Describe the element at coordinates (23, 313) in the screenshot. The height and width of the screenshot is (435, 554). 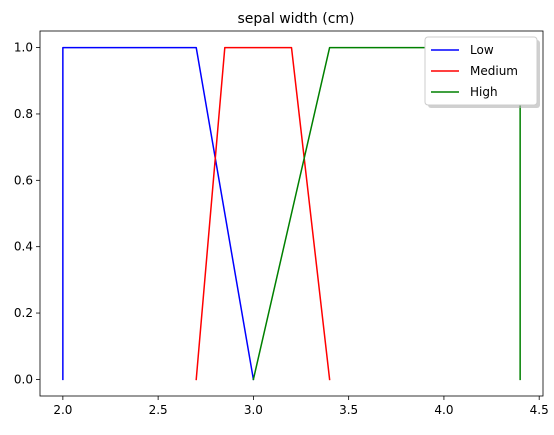
I see `y-tick-label: 0.2` at that location.